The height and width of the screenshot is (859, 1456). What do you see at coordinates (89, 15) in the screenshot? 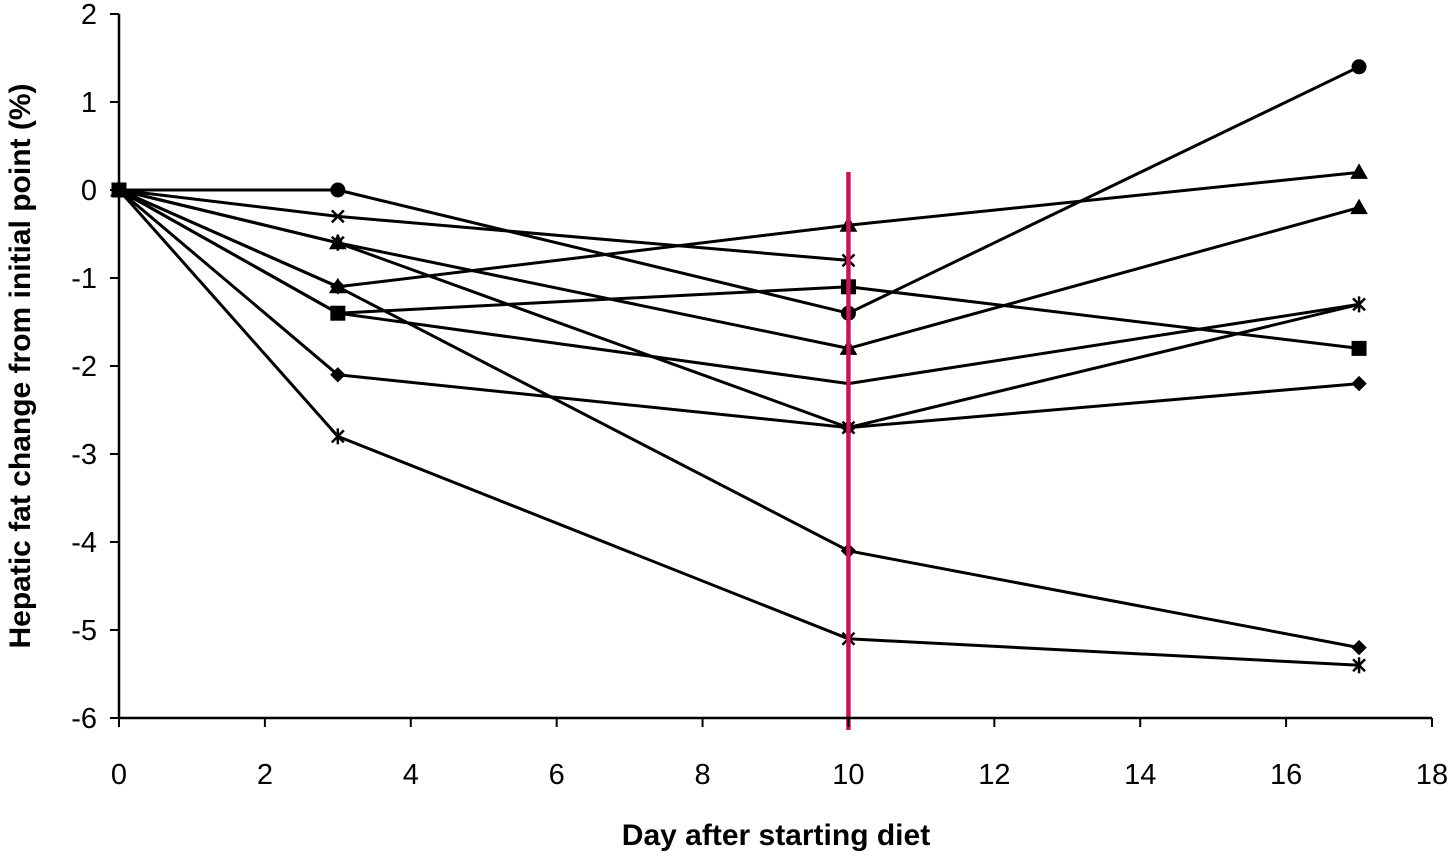
I see `y-tick-label: 2` at bounding box center [89, 15].